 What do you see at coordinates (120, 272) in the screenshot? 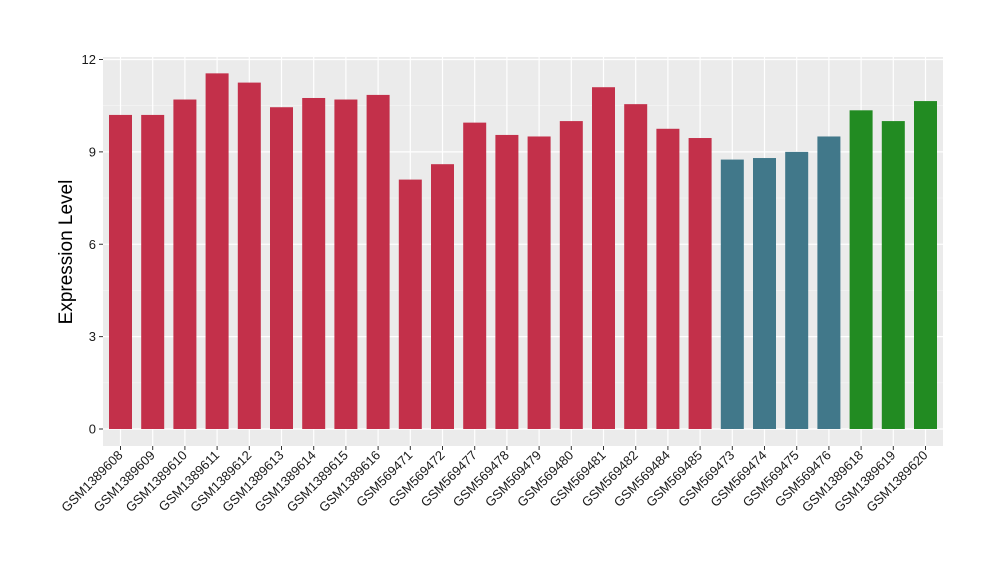
I see `bar-gsm1389608` at bounding box center [120, 272].